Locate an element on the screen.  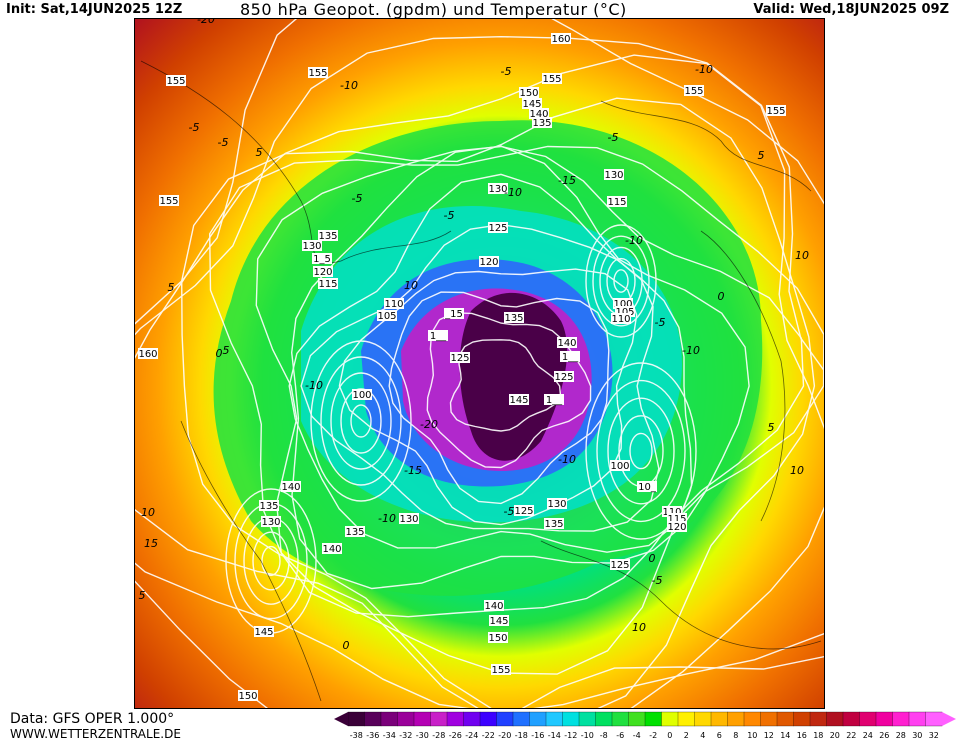
legend-tick-label: -2 is located at coordinates (653, 735).